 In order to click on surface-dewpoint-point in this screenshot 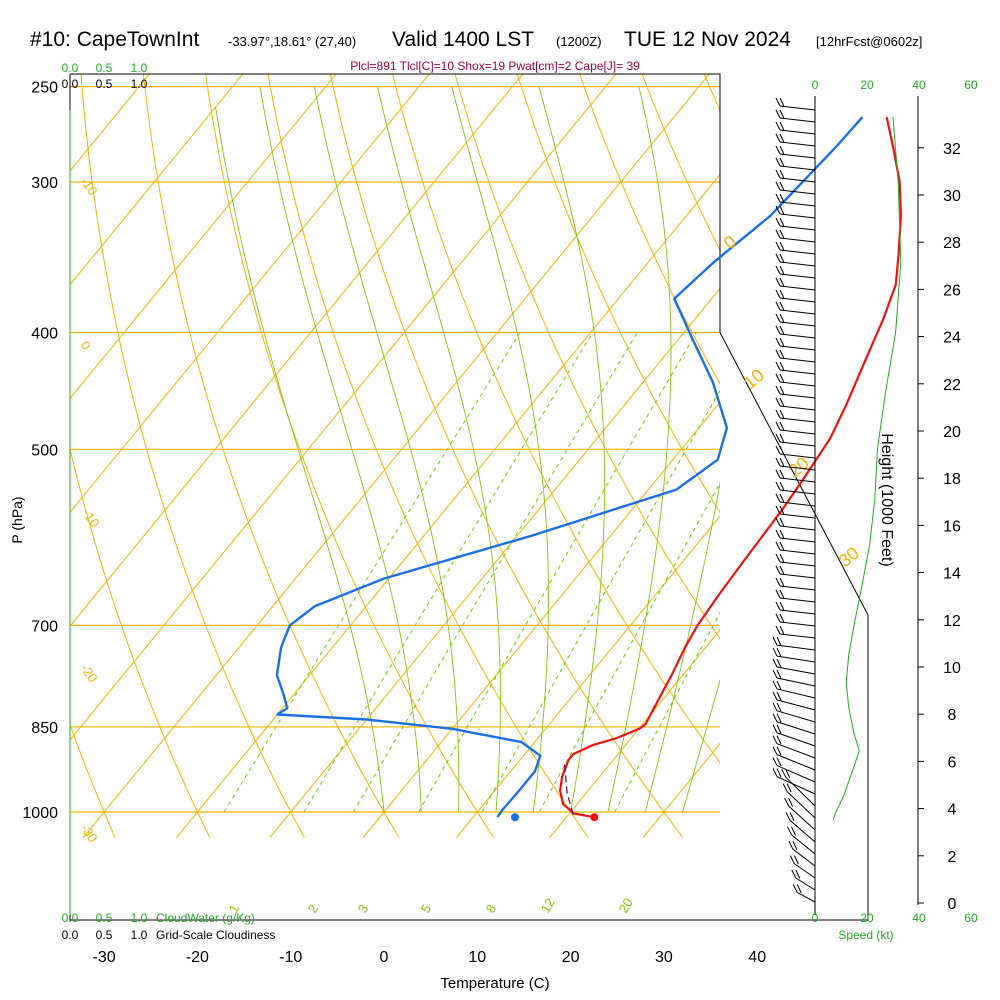, I will do `click(515, 817)`.